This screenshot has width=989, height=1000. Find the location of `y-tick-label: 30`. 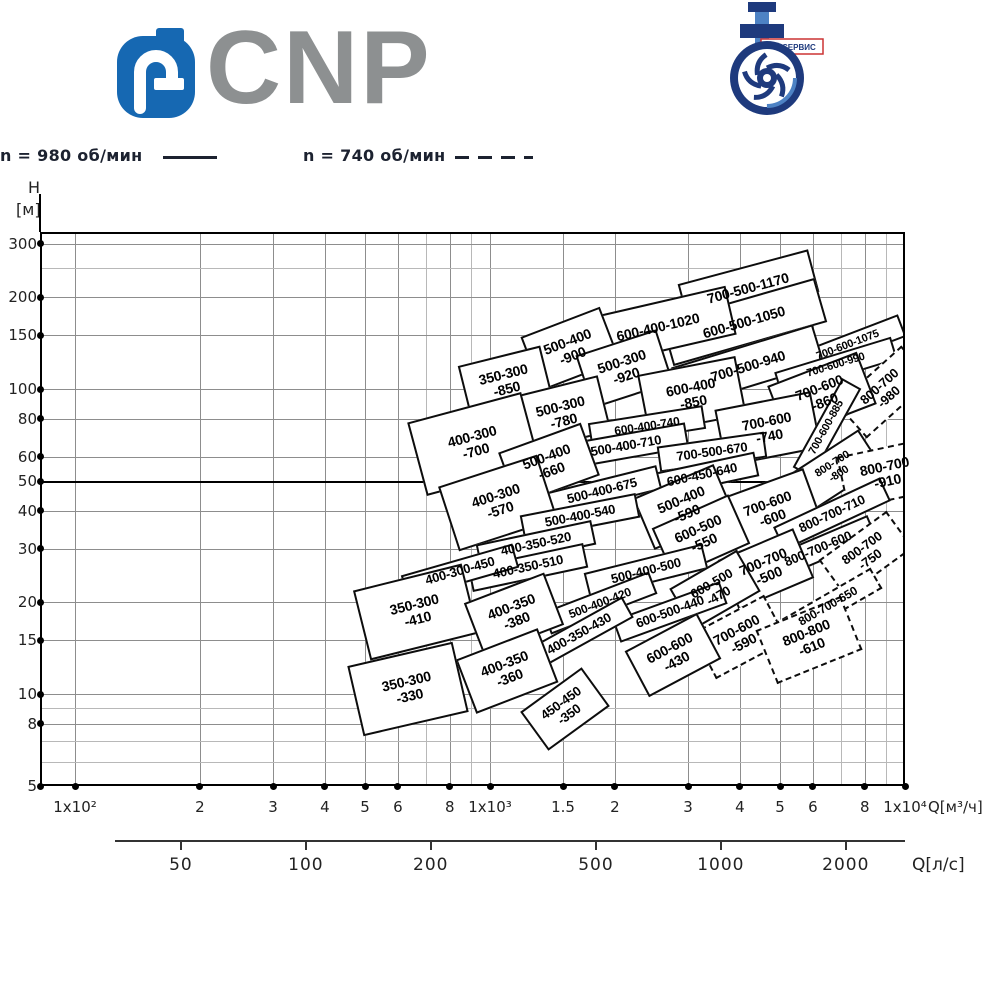

y-tick-label: 30 is located at coordinates (27, 548).